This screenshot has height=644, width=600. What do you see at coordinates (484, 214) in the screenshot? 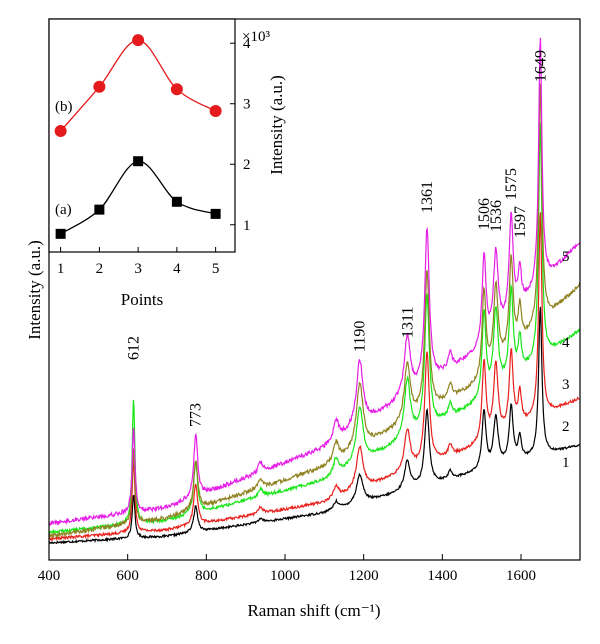
I see `peak-label-1506: 1506` at bounding box center [484, 214].